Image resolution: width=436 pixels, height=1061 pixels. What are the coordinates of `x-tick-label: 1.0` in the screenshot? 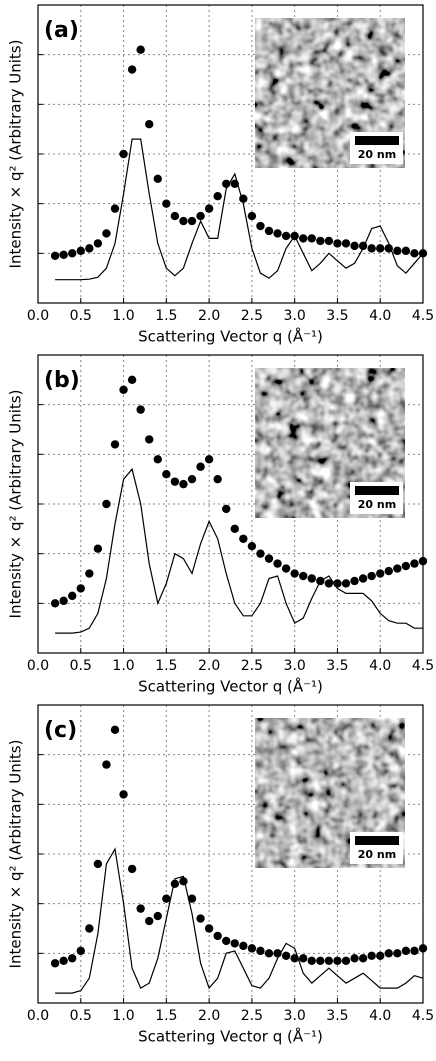 It's located at (123, 316).